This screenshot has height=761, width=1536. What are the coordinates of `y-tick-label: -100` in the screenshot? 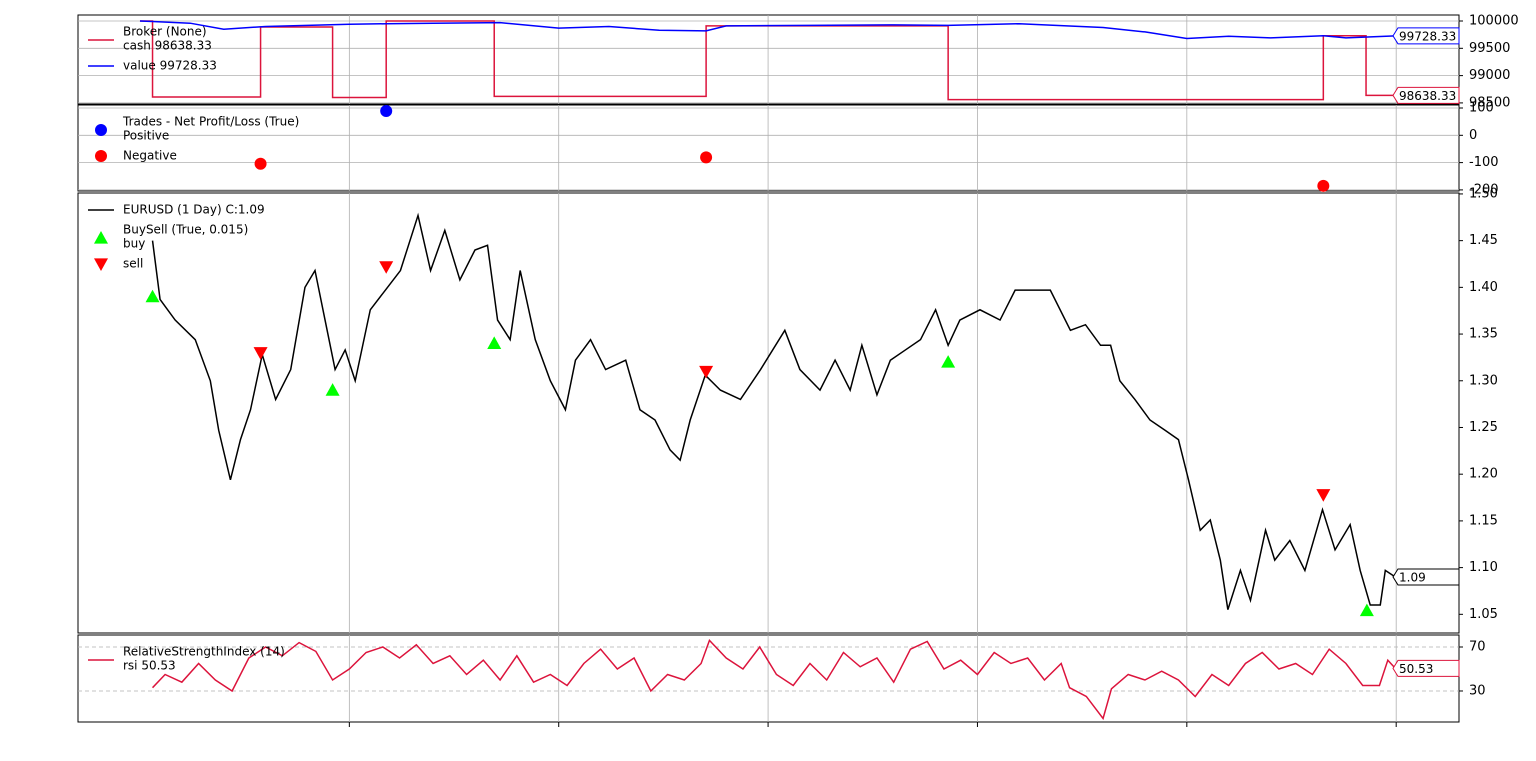 It's located at (1484, 162).